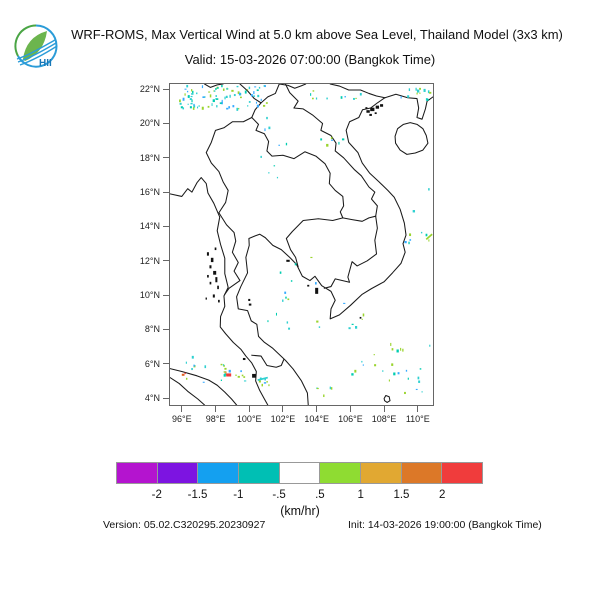  Describe the element at coordinates (384, 419) in the screenshot. I see `lon-tick-label: 108°E` at that location.